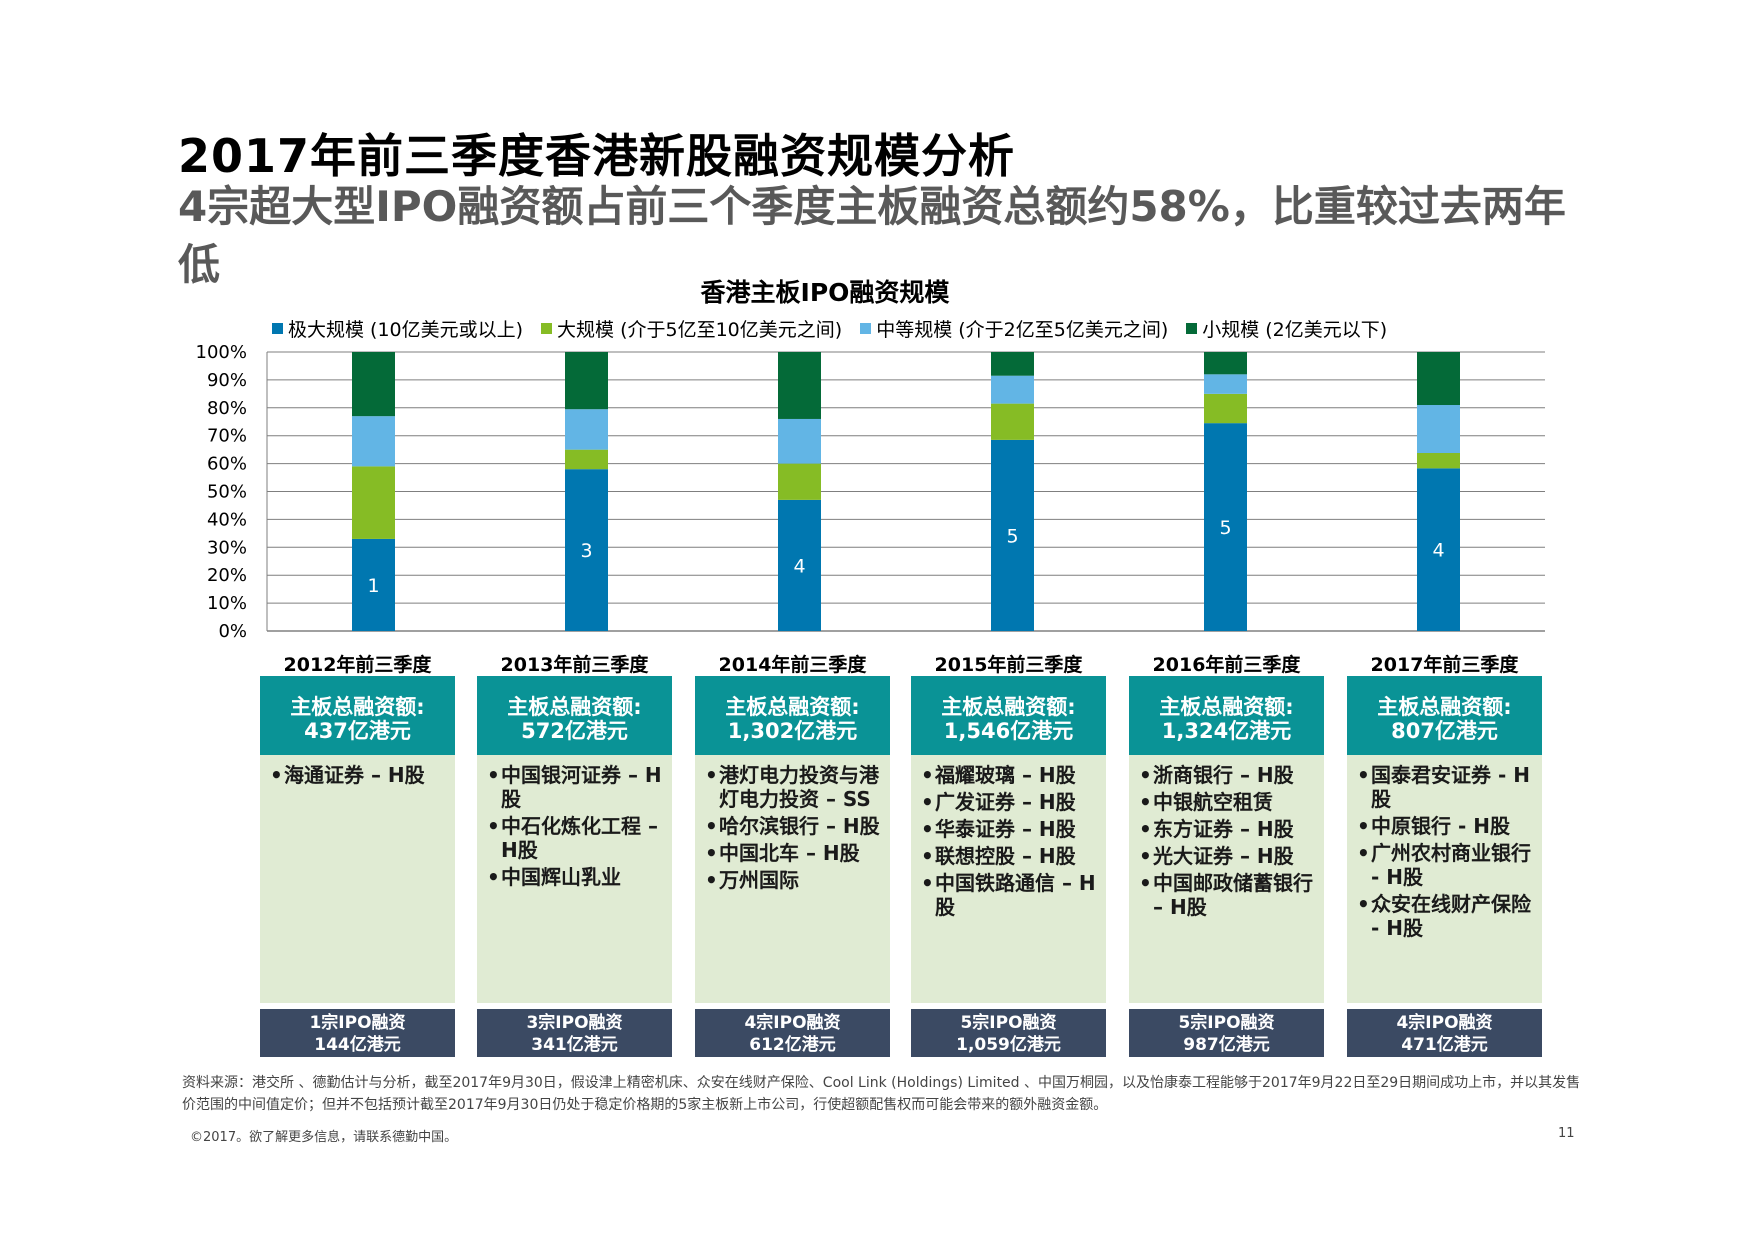  I want to click on legend-label: 小规模 (2亿美元以下), so click(1295, 329).